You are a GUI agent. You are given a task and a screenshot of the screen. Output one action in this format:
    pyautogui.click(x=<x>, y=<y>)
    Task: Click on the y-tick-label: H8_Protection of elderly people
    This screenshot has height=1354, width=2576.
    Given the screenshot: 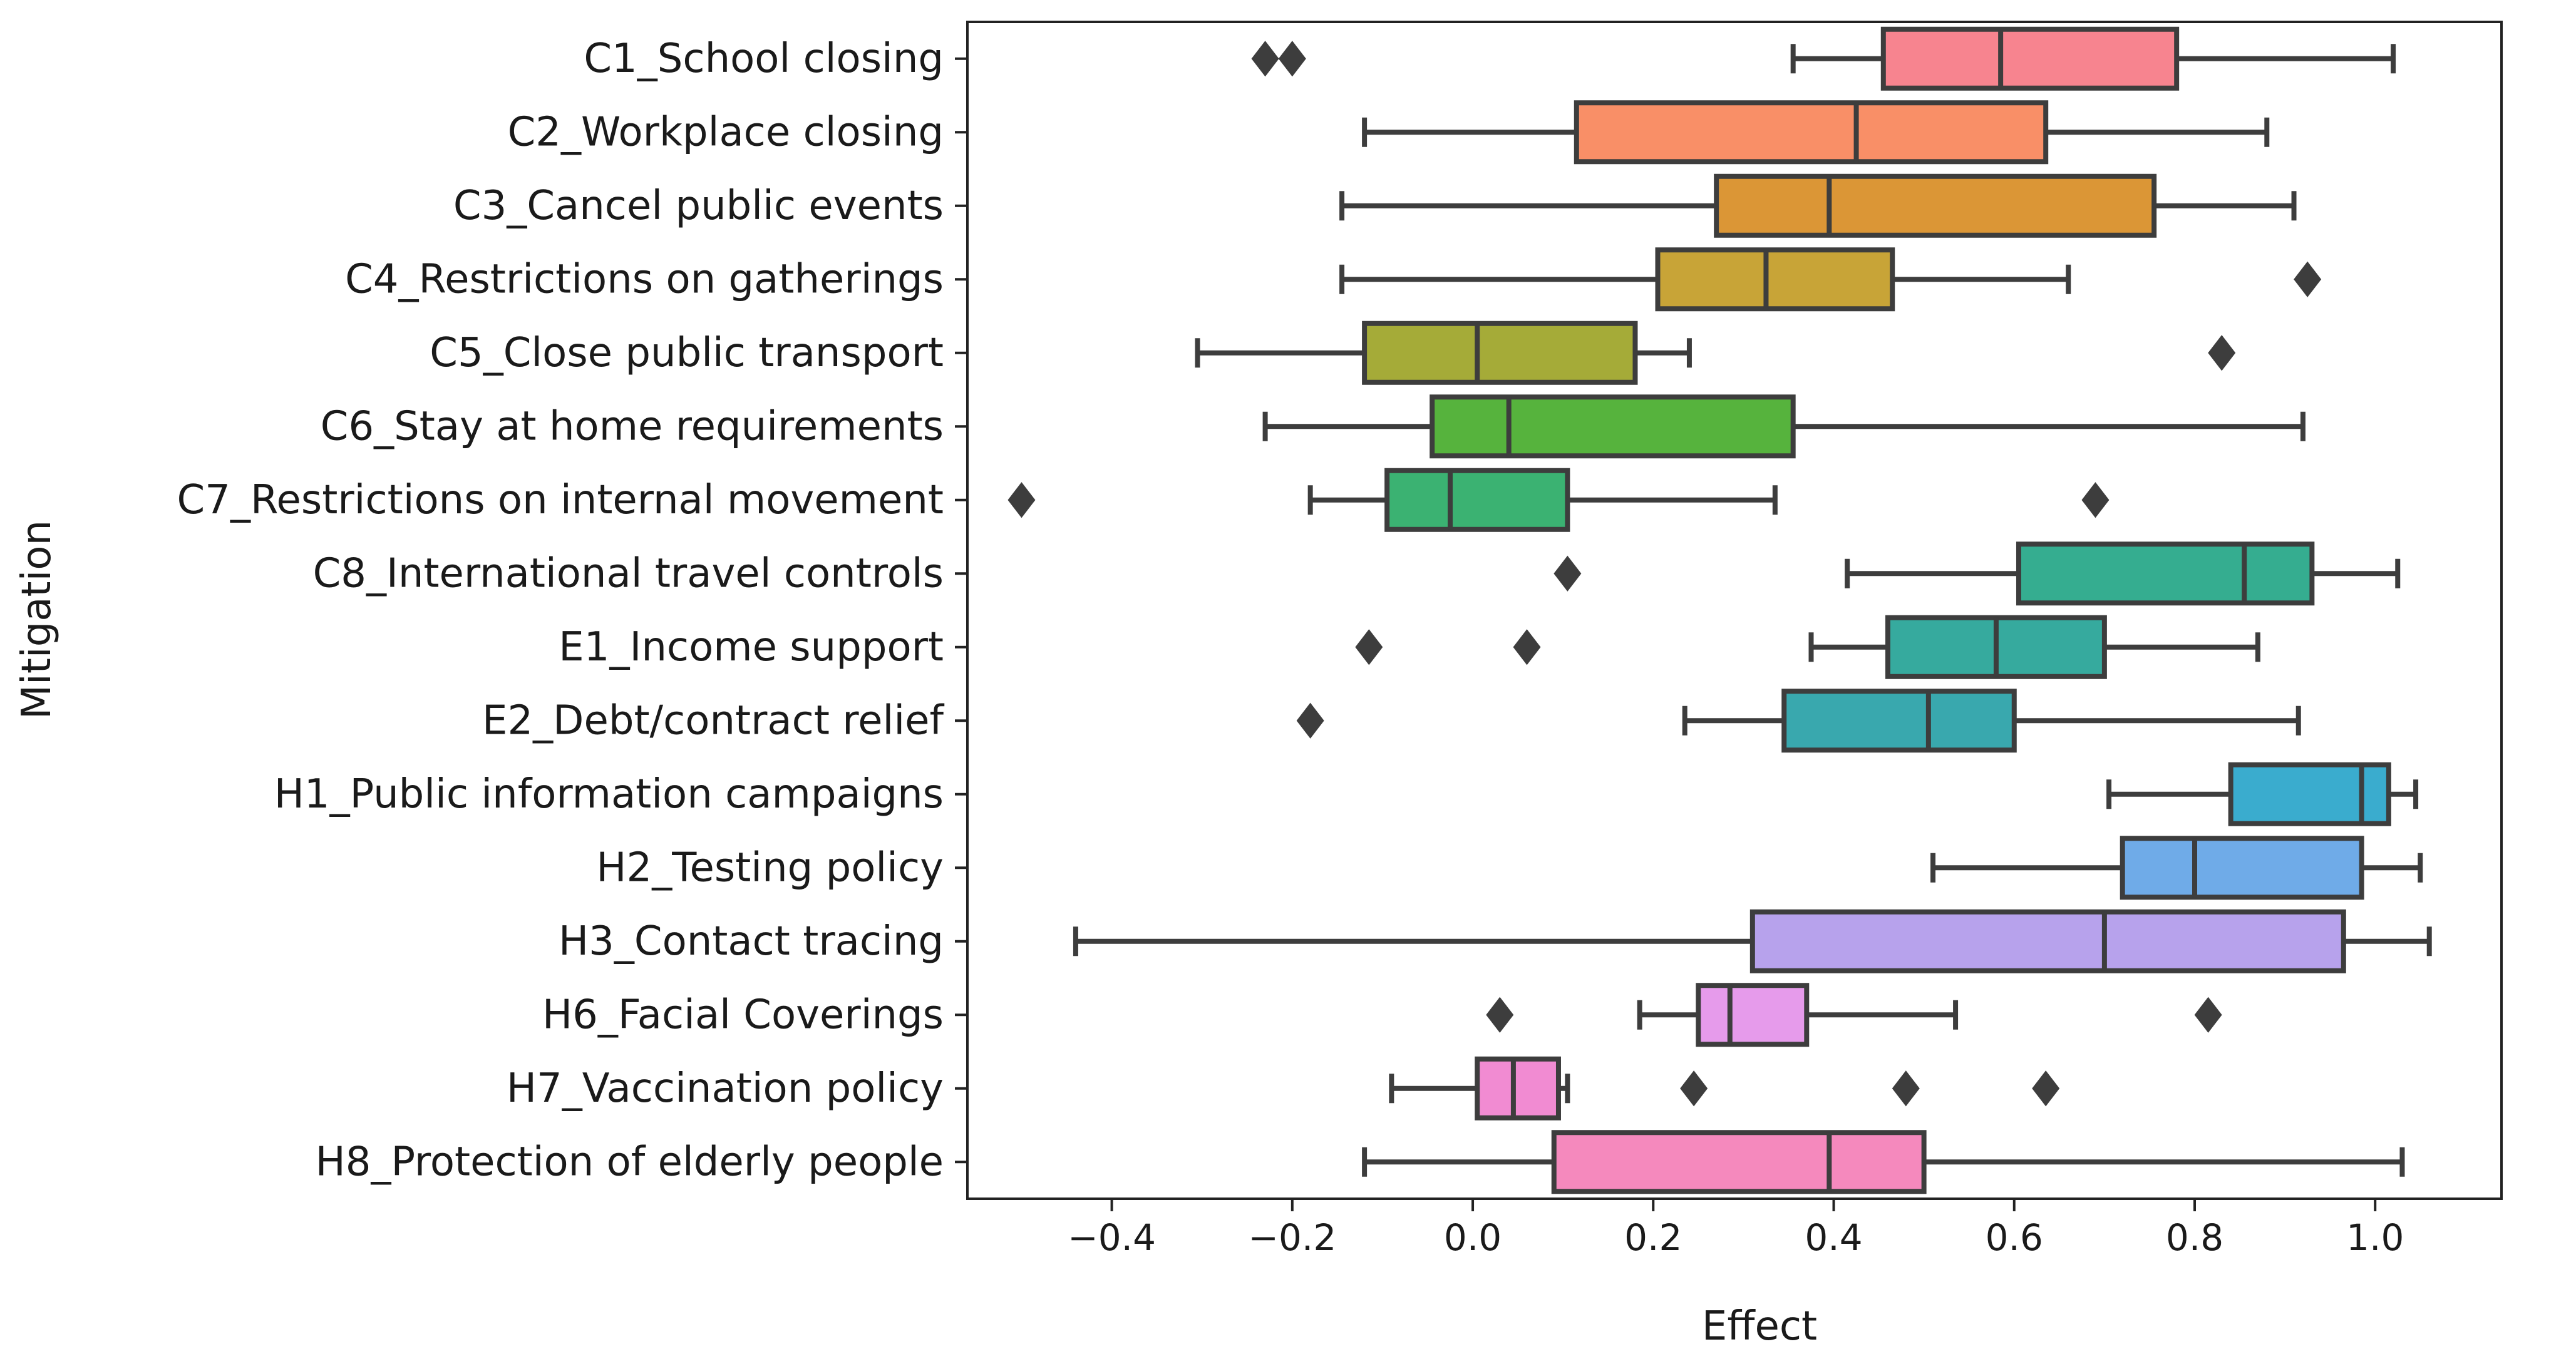 What is the action you would take?
    pyautogui.click(x=630, y=1162)
    